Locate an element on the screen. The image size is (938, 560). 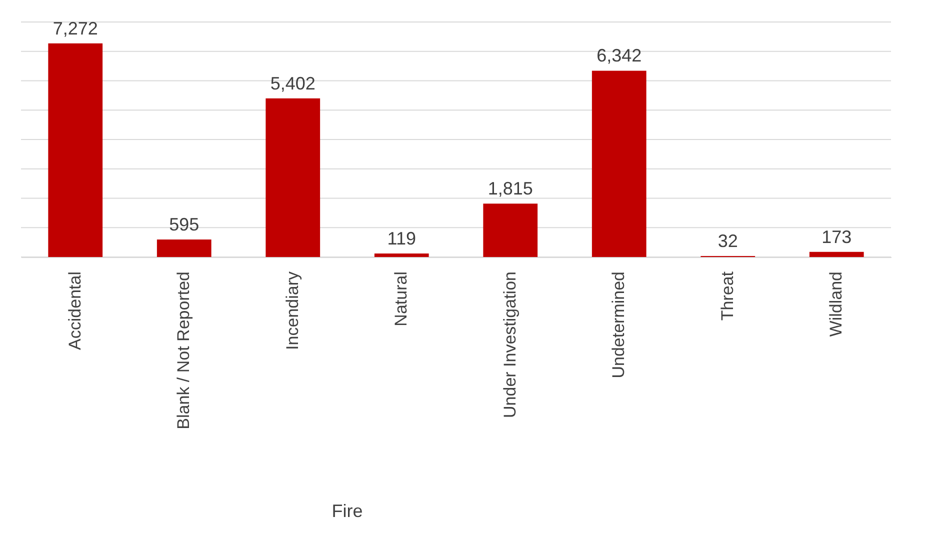
data-label: 5,402 is located at coordinates (293, 83).